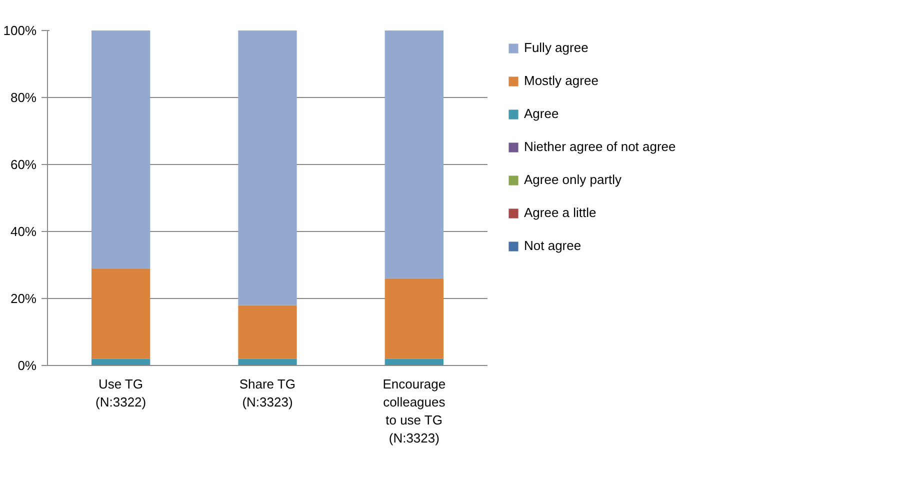 Image resolution: width=914 pixels, height=501 pixels. I want to click on x-tick-label: Use TG (N:3322), so click(121, 393).